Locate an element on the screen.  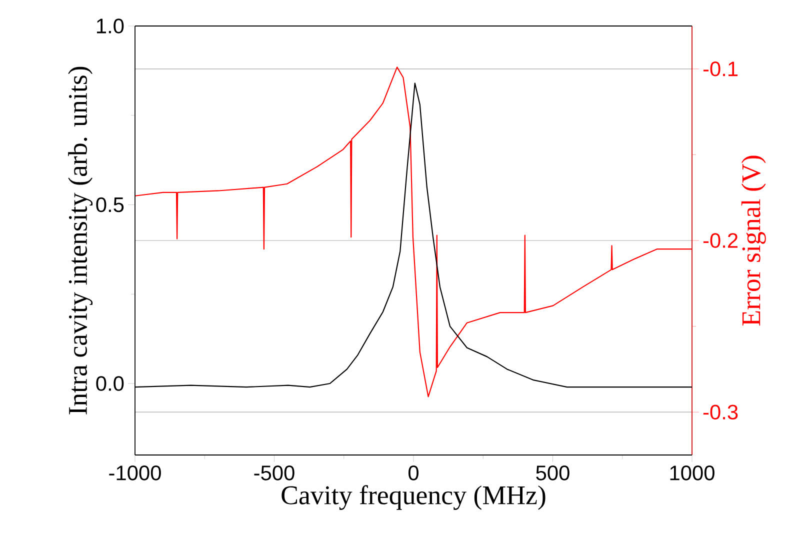
y2-tick-label: -0.2 is located at coordinates (720, 240).